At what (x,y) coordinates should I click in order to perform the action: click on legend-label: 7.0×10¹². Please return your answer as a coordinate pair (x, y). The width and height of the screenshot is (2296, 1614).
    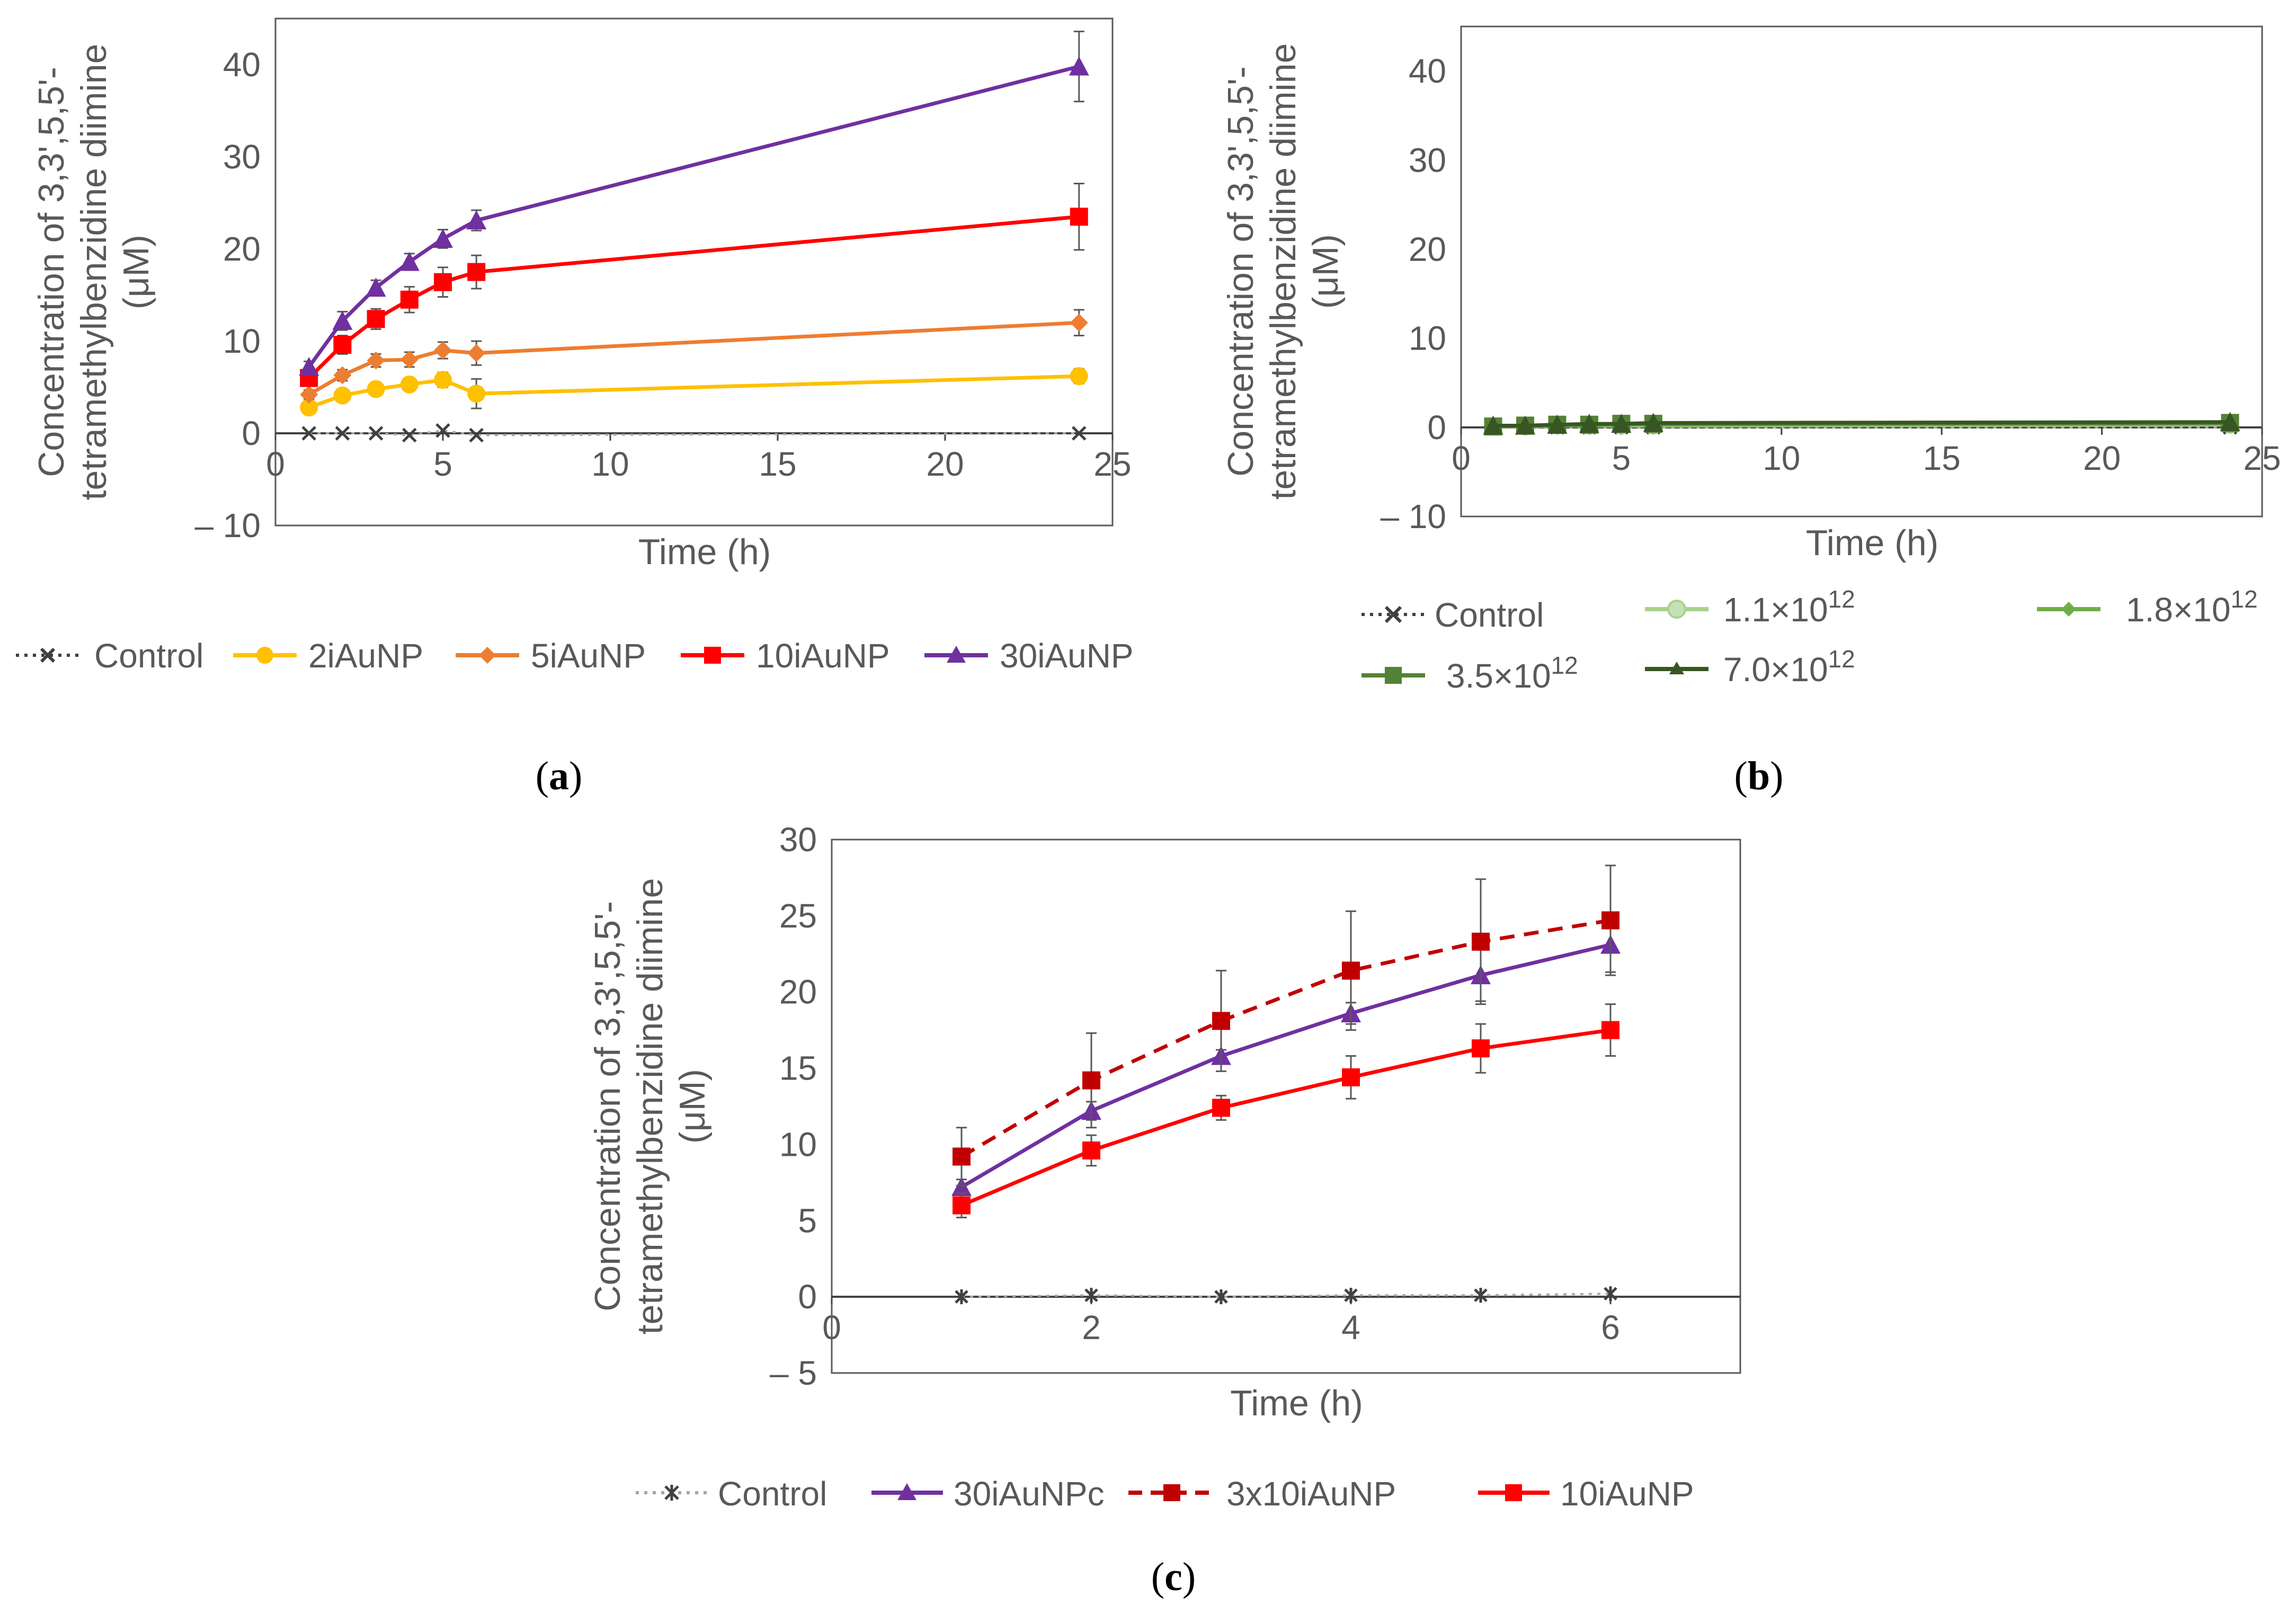
    Looking at the image, I should click on (1789, 667).